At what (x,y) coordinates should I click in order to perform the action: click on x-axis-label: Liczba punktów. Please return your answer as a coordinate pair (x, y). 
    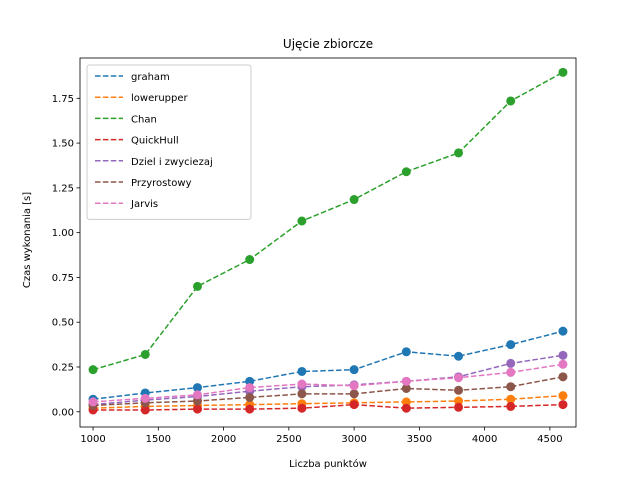
    Looking at the image, I should click on (328, 464).